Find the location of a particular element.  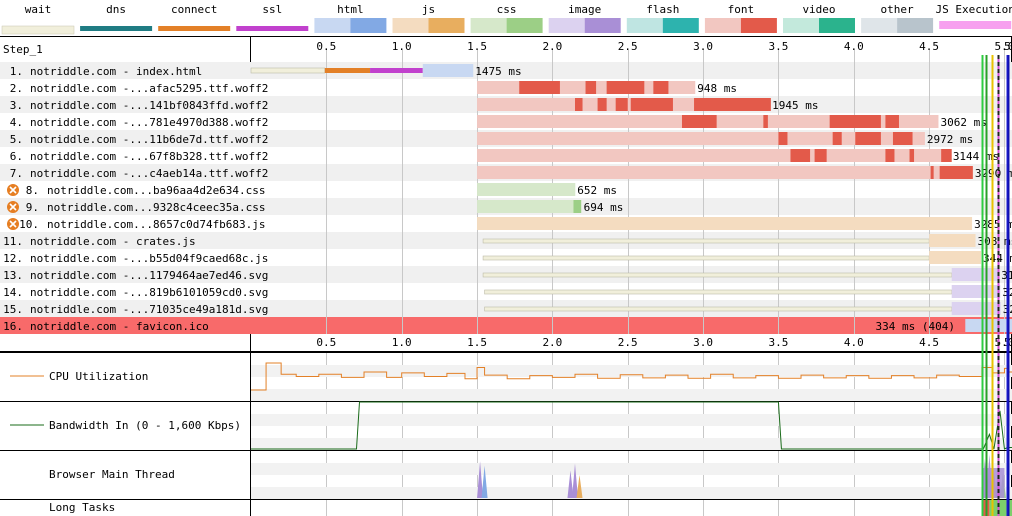

legend-swatch-flash is located at coordinates (680, 25).